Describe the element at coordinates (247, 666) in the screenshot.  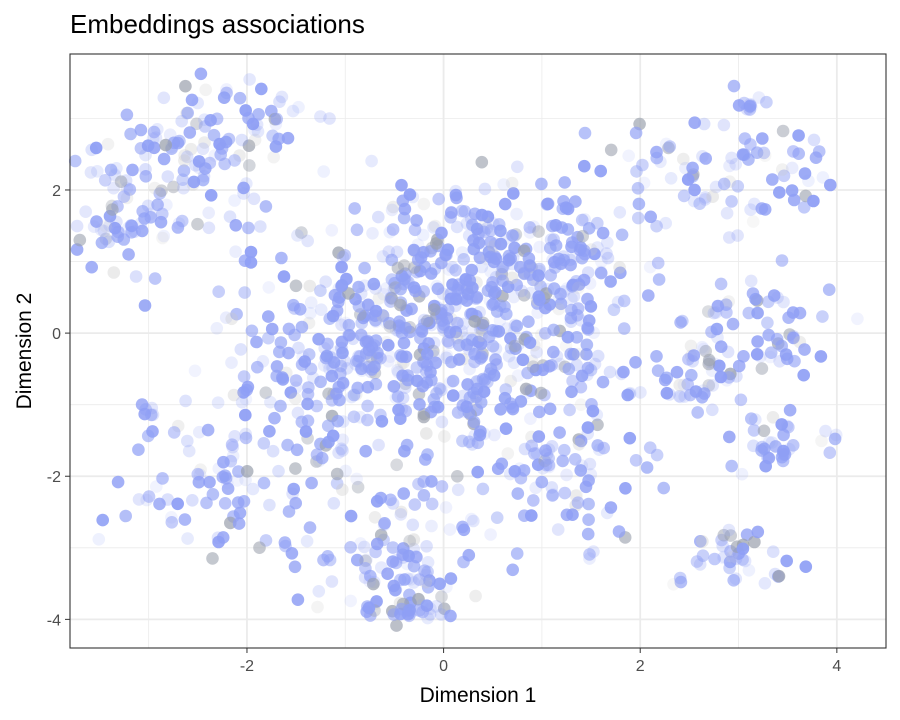
I see `x-tick-label: -2` at that location.